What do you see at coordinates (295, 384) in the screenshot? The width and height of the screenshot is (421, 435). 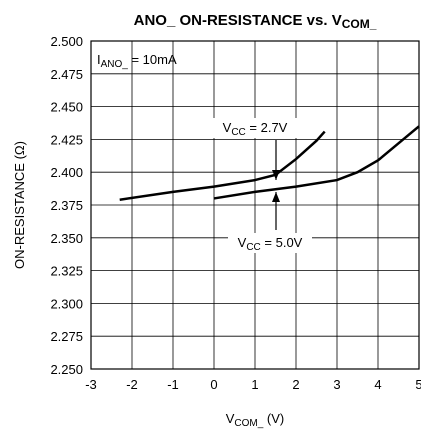 I see `x-tick-label: 2` at bounding box center [295, 384].